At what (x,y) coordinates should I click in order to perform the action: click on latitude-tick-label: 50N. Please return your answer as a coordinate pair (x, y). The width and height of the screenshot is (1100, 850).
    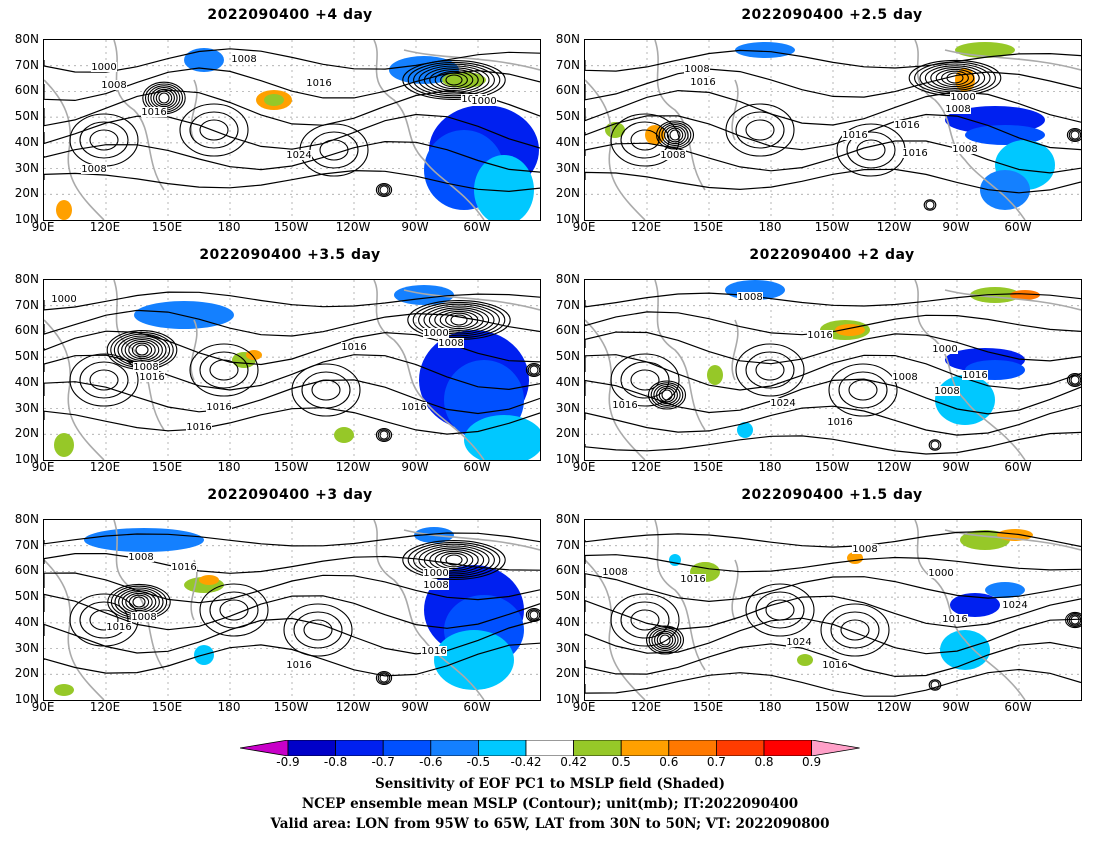
    Looking at the image, I should click on (26, 596).